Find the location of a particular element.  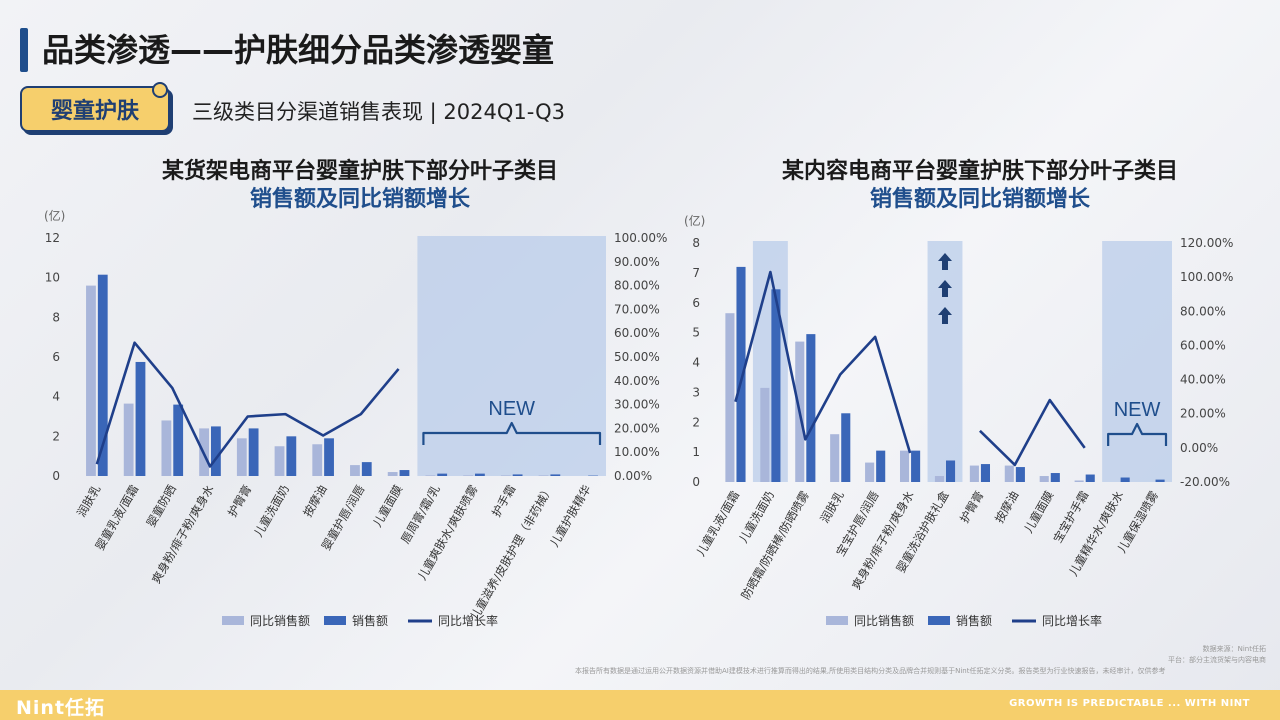

source-line1: 数据来源：Nint任拓 is located at coordinates (1234, 649).